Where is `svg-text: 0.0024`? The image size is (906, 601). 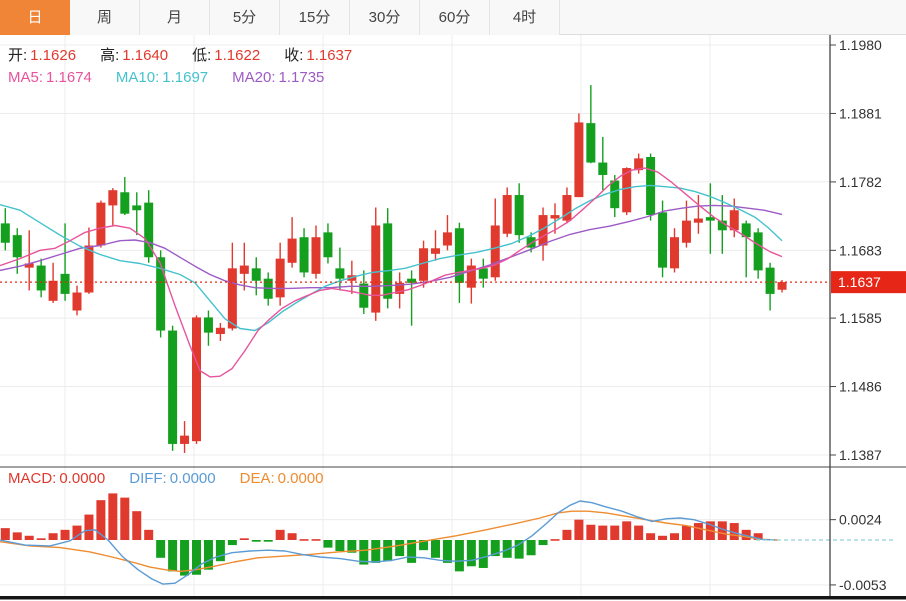
svg-text: 0.0024 is located at coordinates (860, 520).